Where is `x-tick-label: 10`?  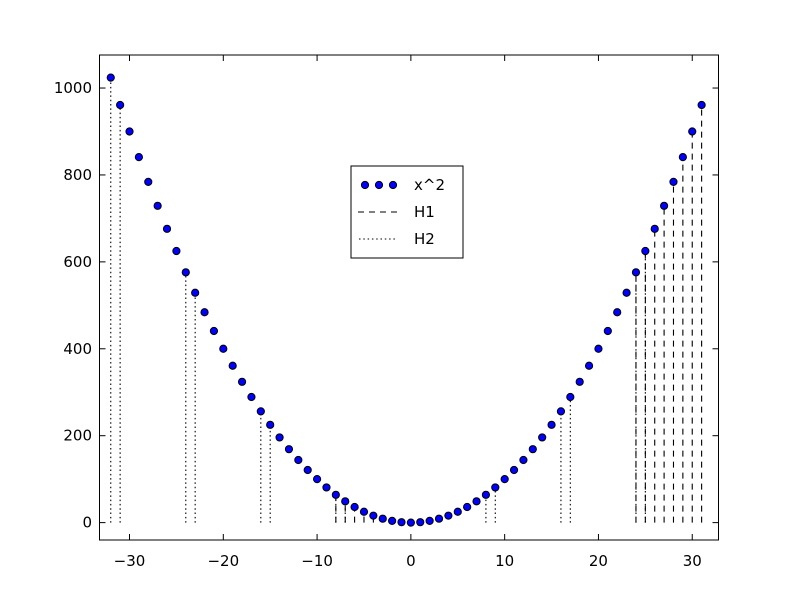
x-tick-label: 10 is located at coordinates (504, 561).